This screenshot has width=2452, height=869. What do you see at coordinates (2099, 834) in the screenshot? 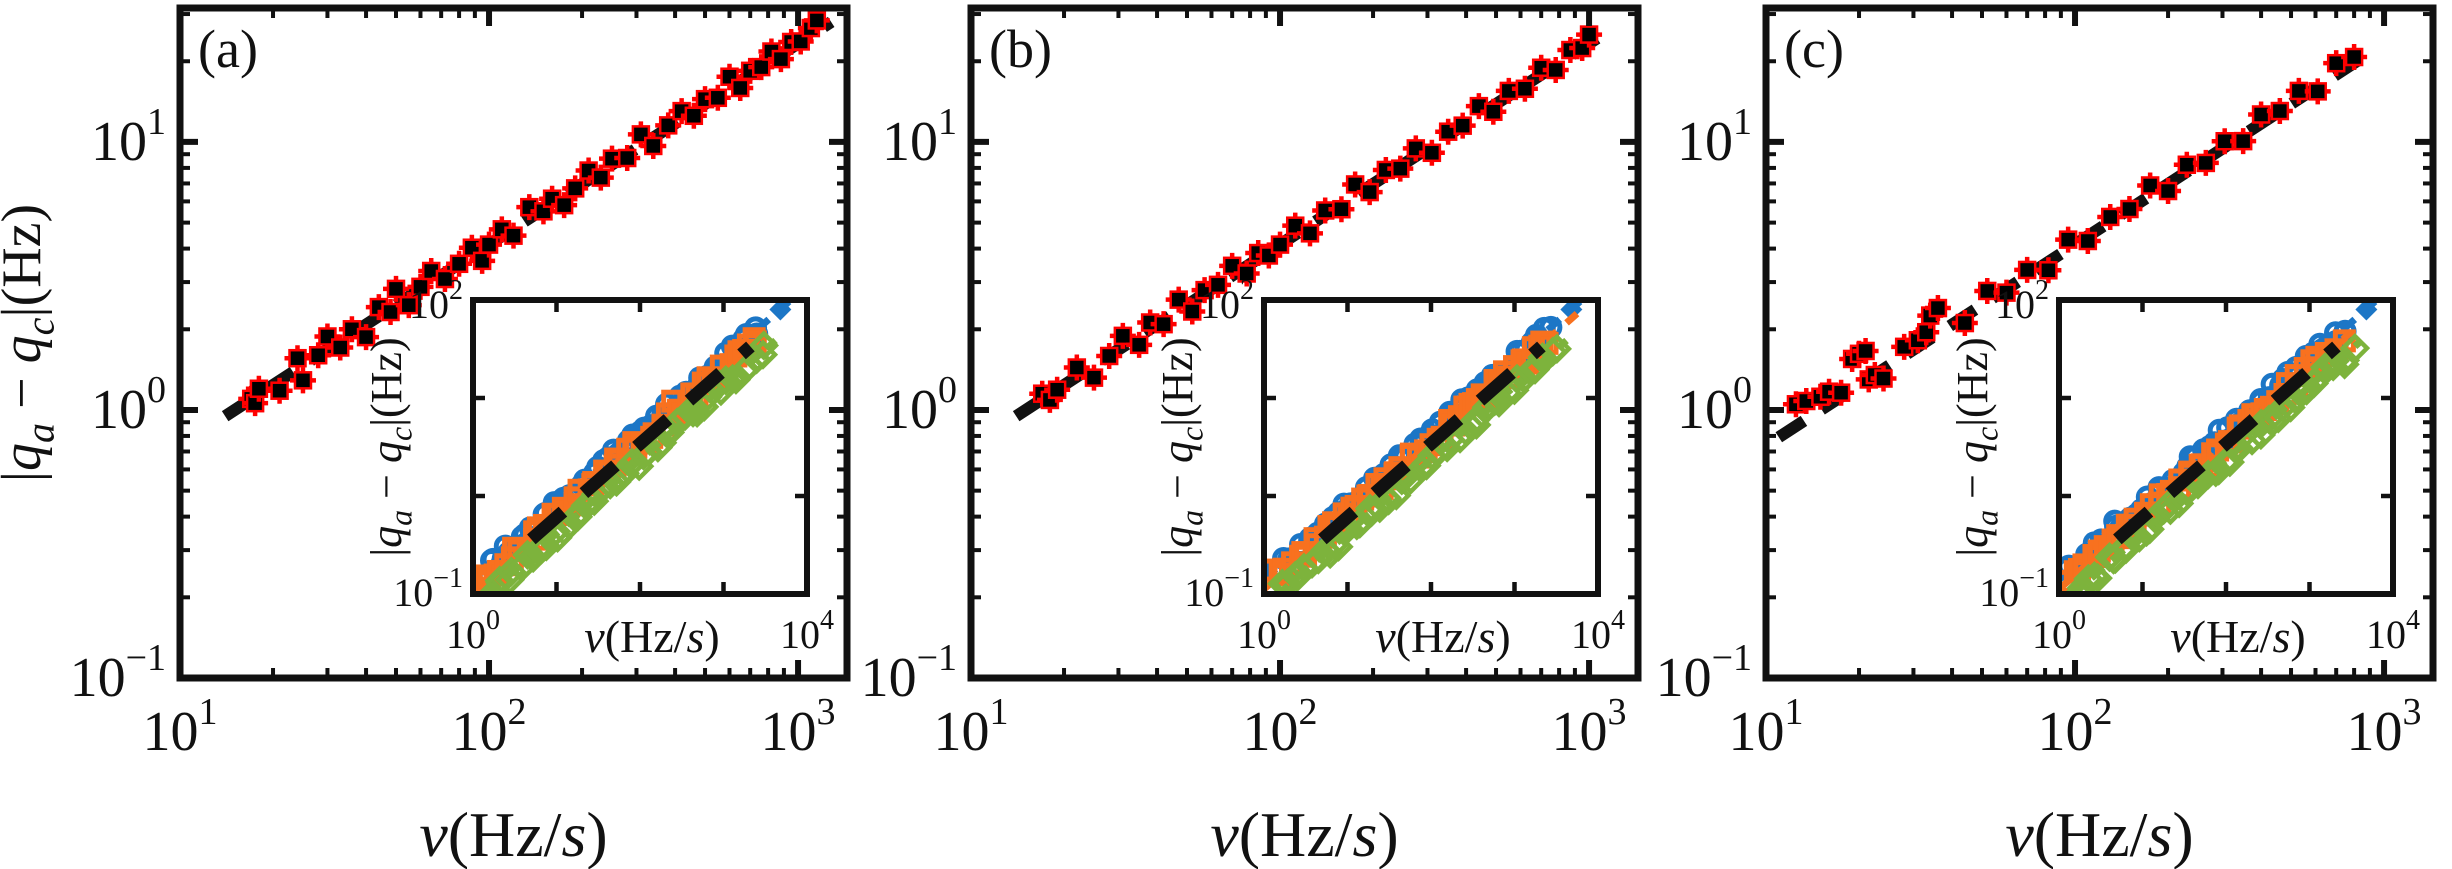
I see `x-axis-title: v(Hz/s)` at bounding box center [2099, 834].